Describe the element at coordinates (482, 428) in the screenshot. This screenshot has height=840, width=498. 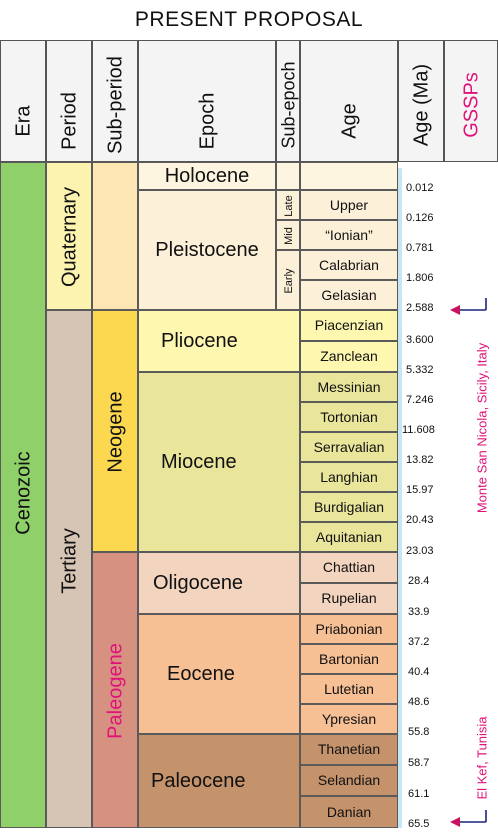
I see `gssp-label-monte-san-nicola: Monte San Nicola, Sicily, Italy` at that location.